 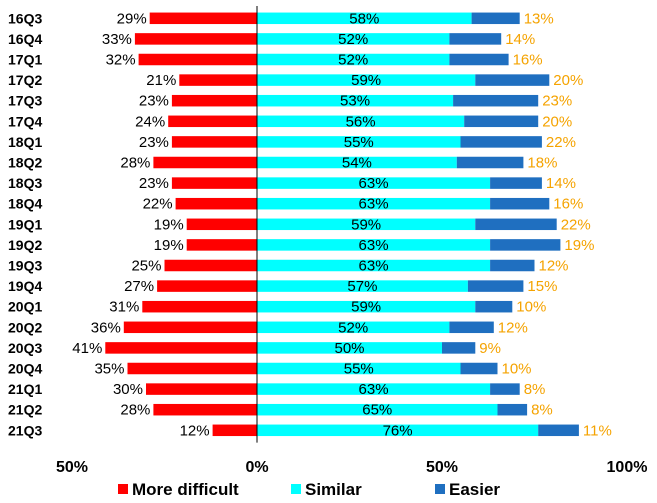 I want to click on data-label-more-difficult: 22%, so click(x=158, y=204).